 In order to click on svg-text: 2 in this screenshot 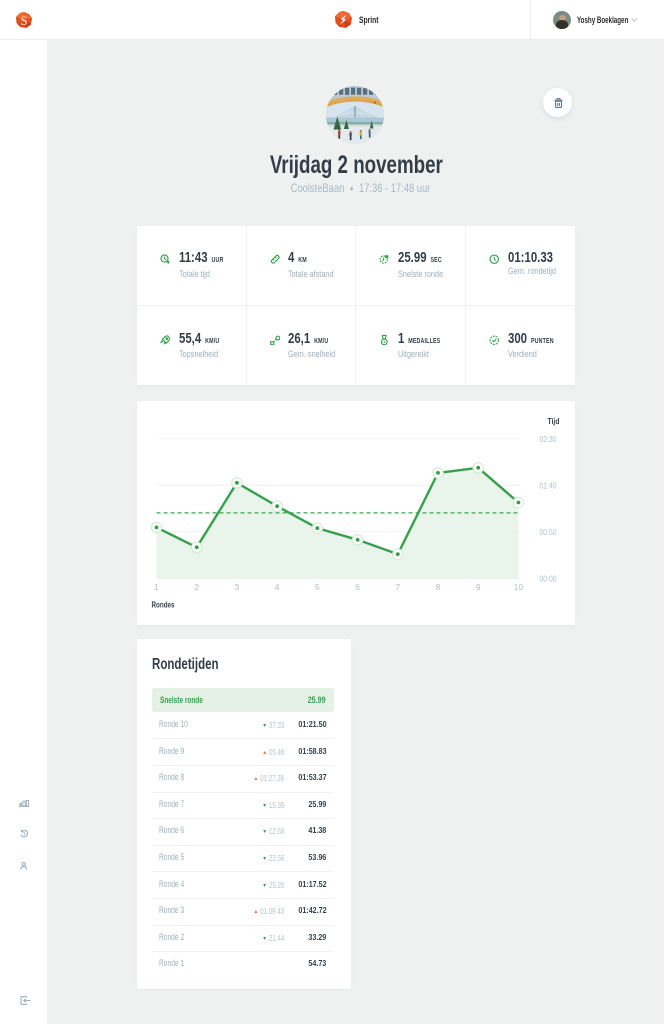, I will do `click(196, 587)`.